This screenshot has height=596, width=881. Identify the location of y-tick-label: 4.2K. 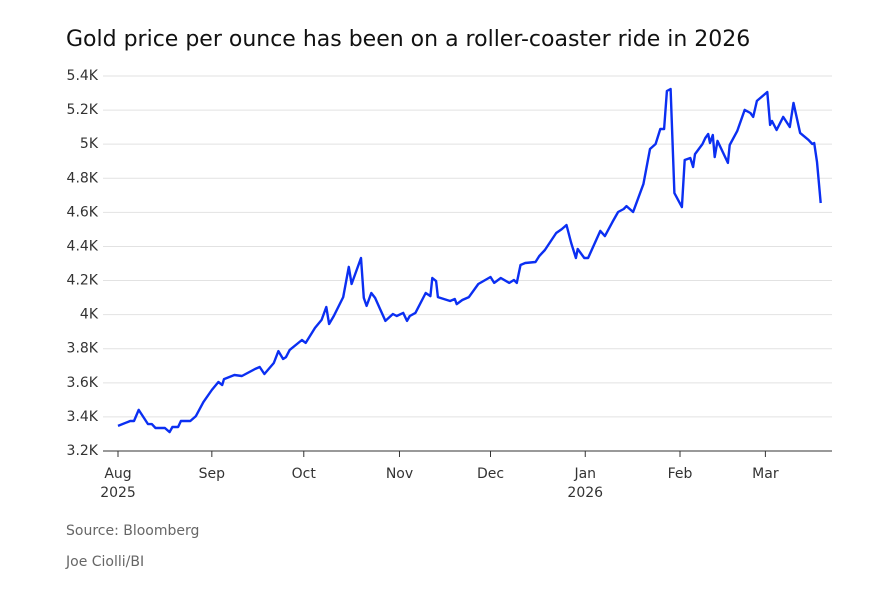
(83, 281).